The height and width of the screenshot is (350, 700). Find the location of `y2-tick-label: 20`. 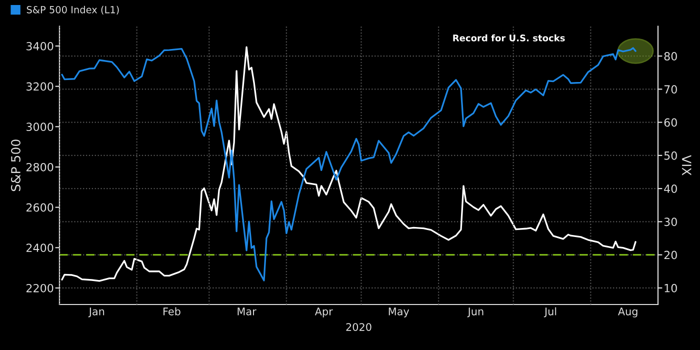

y2-tick-label: 20 is located at coordinates (670, 255).